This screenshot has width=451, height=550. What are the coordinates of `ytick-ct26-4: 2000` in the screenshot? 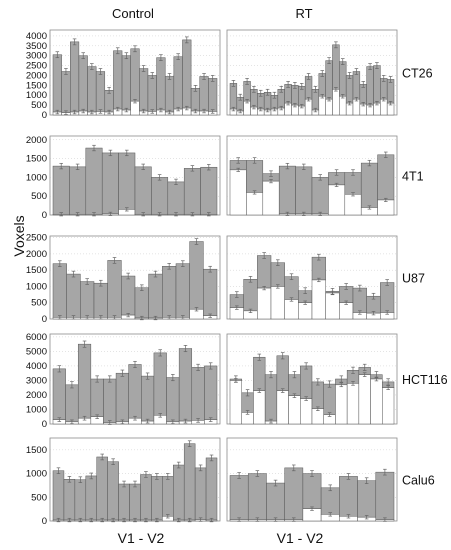 It's located at (36, 75).